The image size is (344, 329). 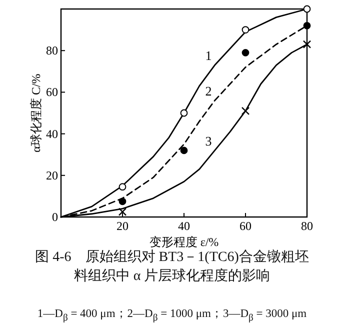 I want to click on y-axis-title: α球化程度 C/%, so click(x=36, y=113).